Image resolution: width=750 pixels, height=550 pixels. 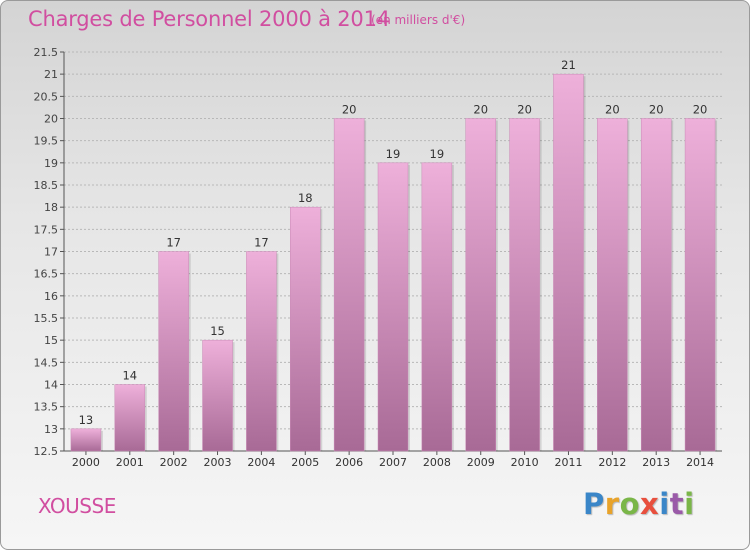 What do you see at coordinates (51, 296) in the screenshot?
I see `y-tick-label: 16` at bounding box center [51, 296].